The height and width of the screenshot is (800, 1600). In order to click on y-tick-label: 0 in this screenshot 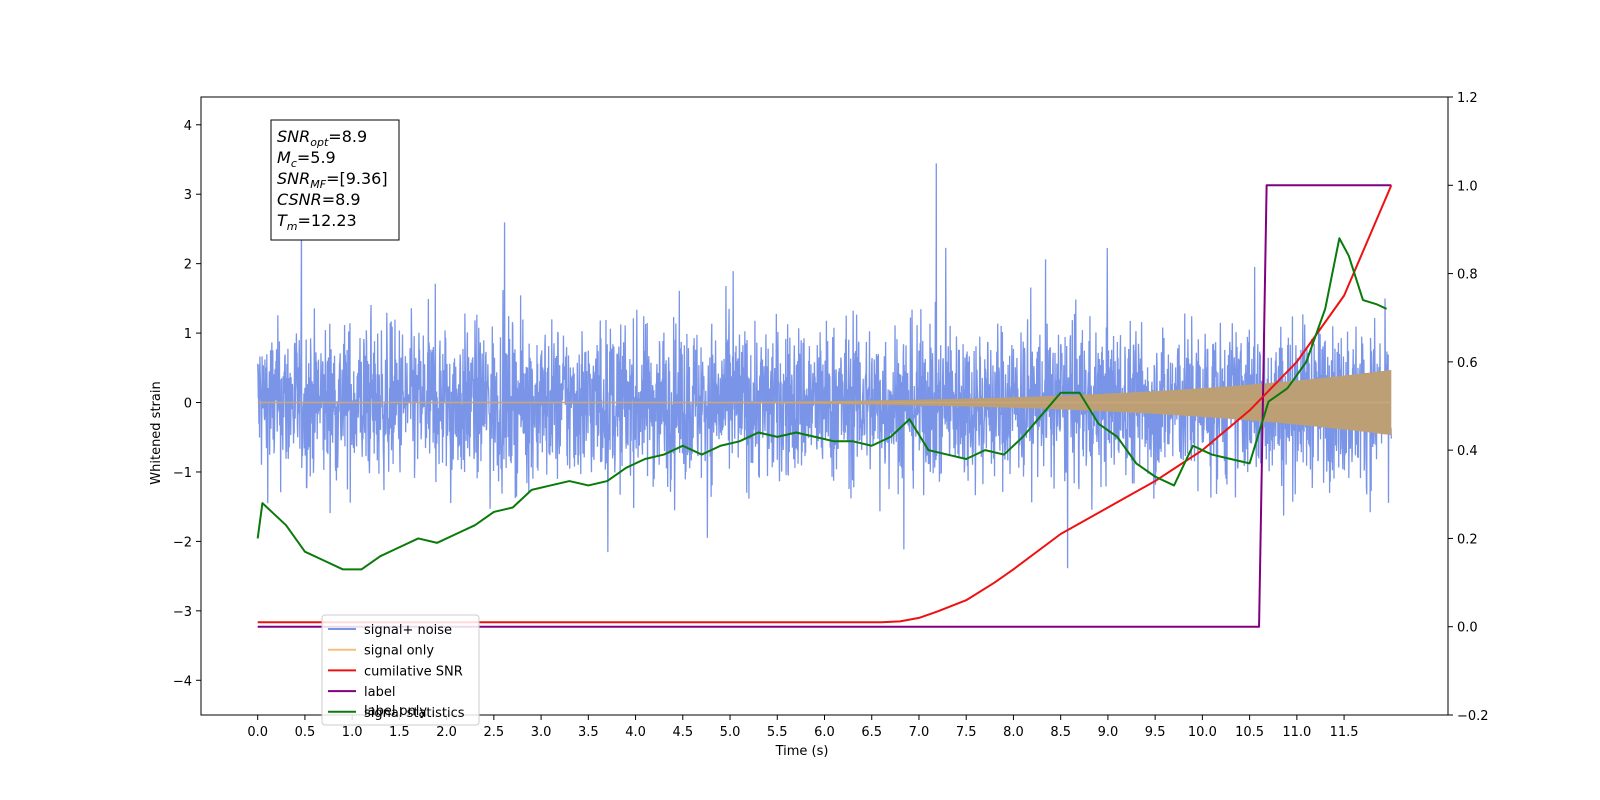, I will do `click(188, 404)`.